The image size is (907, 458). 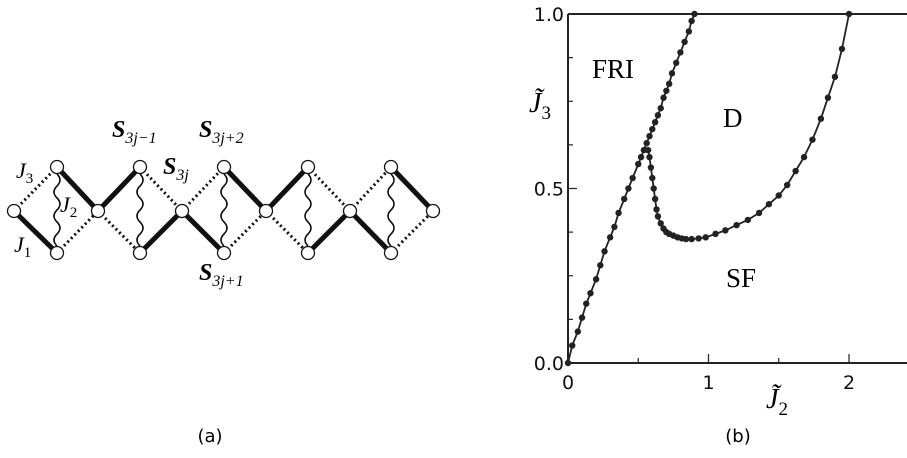 What do you see at coordinates (209, 436) in the screenshot?
I see `caption-a: (a)` at bounding box center [209, 436].